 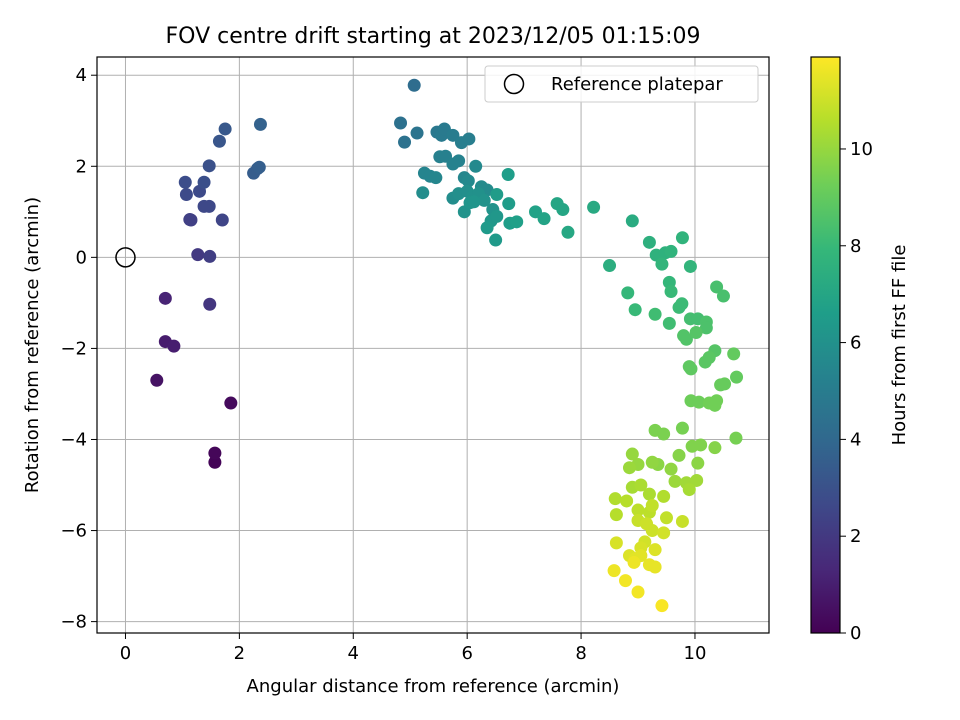 I want to click on y-tick-label: 2, so click(x=81, y=166).